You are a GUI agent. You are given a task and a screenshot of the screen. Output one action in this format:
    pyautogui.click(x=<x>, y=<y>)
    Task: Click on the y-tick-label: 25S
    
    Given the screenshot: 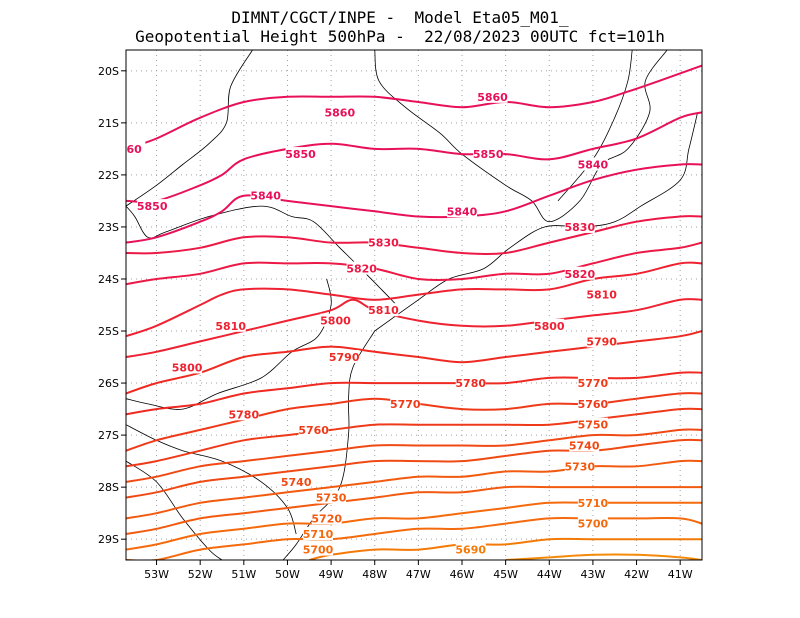 What is the action you would take?
    pyautogui.click(x=108, y=331)
    